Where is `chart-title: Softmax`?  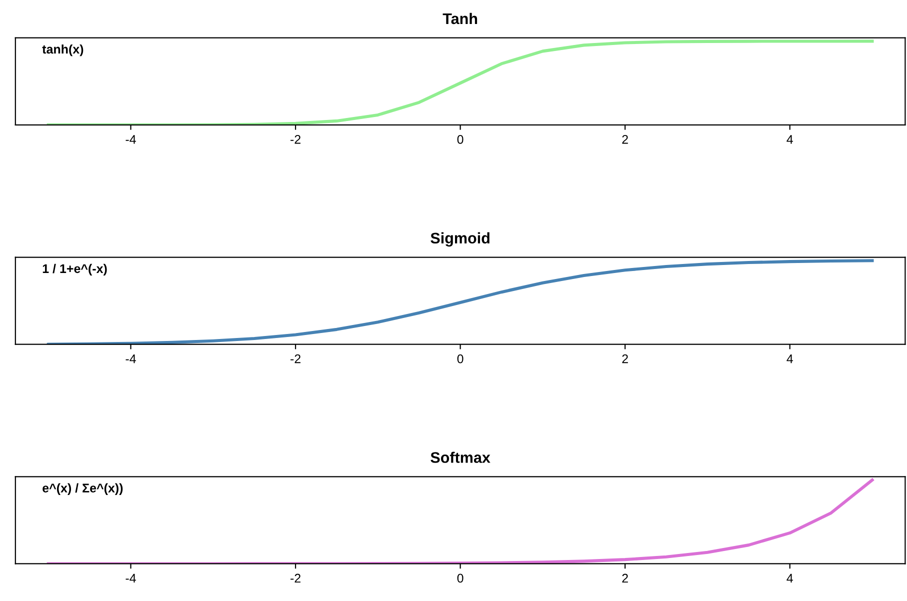 chart-title: Softmax is located at coordinates (460, 457).